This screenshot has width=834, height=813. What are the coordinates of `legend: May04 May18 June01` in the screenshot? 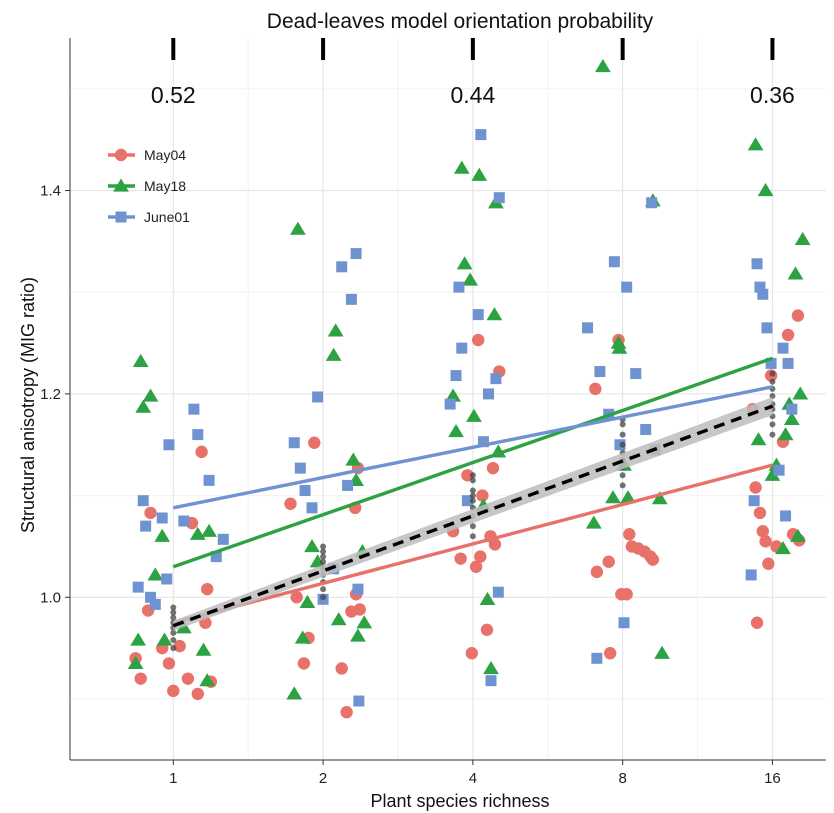 It's located at (149, 186).